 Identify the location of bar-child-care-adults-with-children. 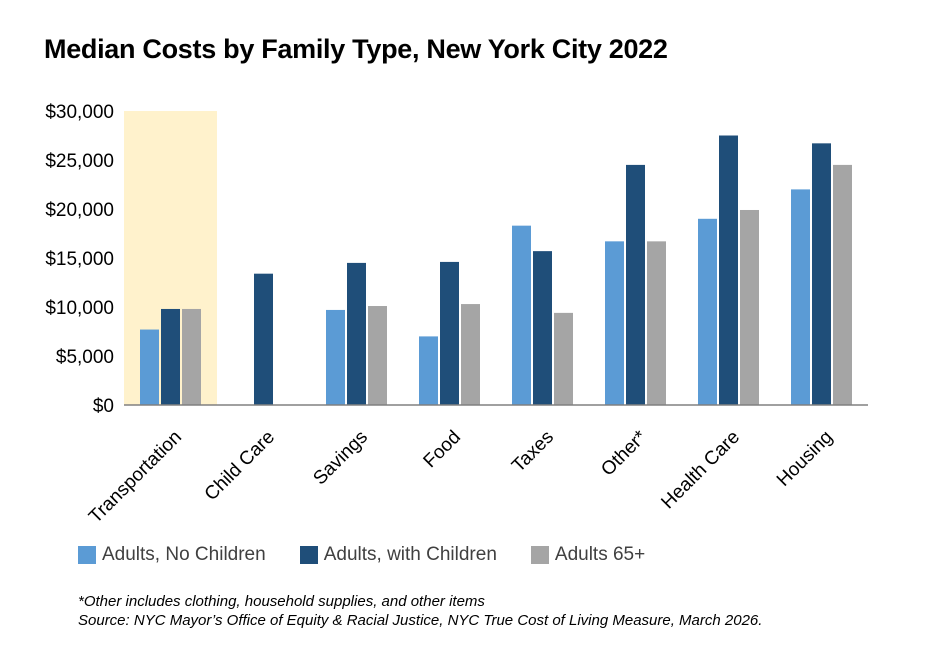
(263, 339).